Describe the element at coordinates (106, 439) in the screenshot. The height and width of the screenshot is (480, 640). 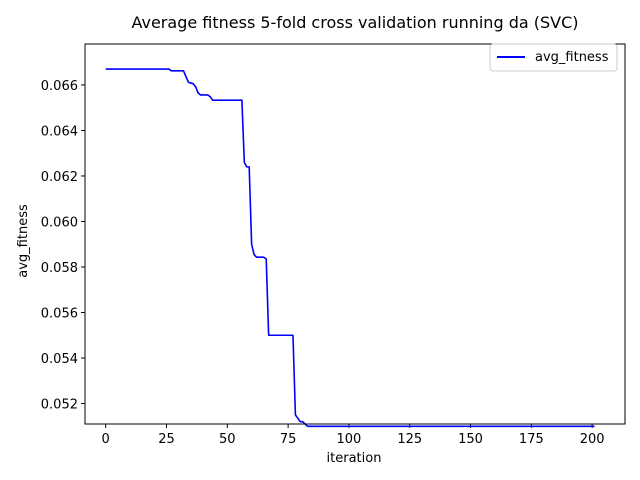
I see `x-tick-label: 0` at that location.